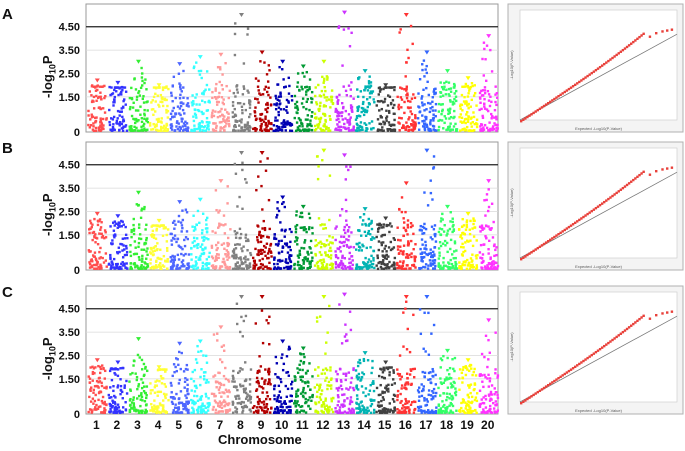  Describe the element at coordinates (69, 75) in the screenshot. I see `y-tick-label: 2.50` at that location.